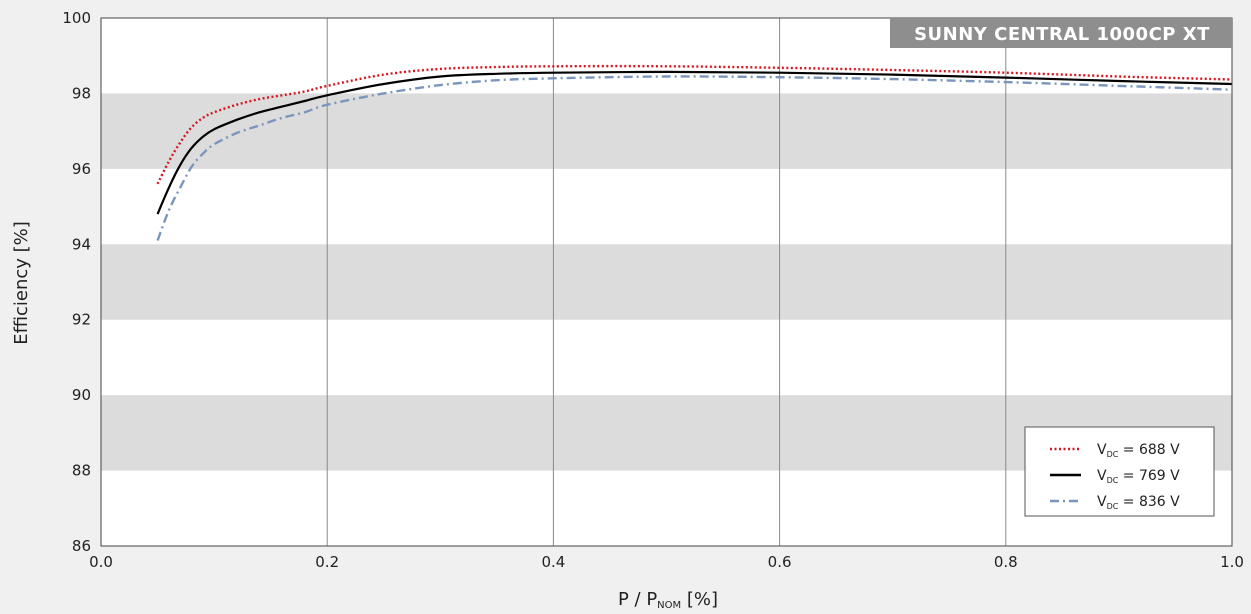  I want to click on legend-label-suffix: = 836 V, so click(1149, 502).